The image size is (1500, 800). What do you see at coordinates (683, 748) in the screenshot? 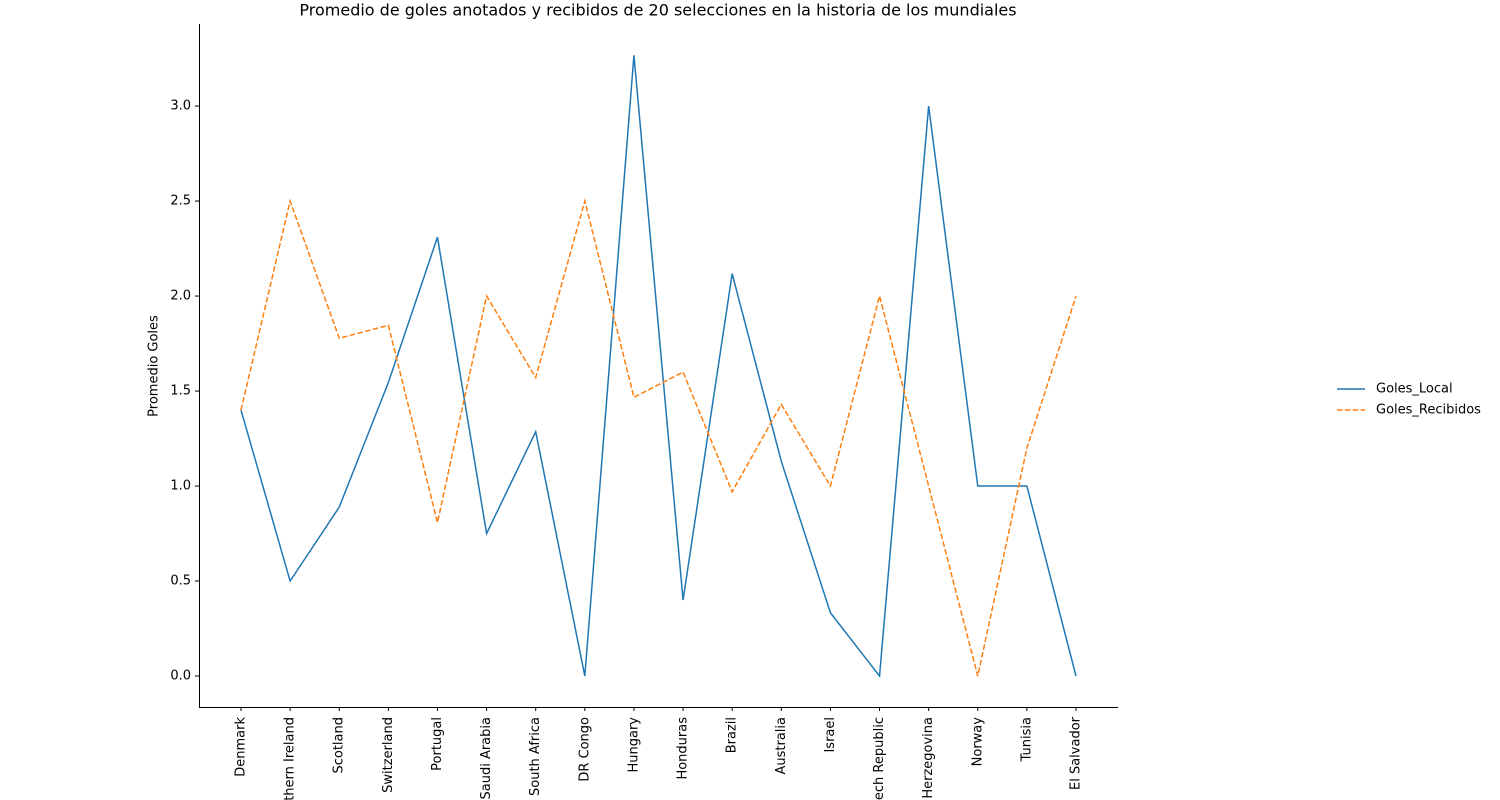
I see `x-tick-label: Honduras` at bounding box center [683, 748].